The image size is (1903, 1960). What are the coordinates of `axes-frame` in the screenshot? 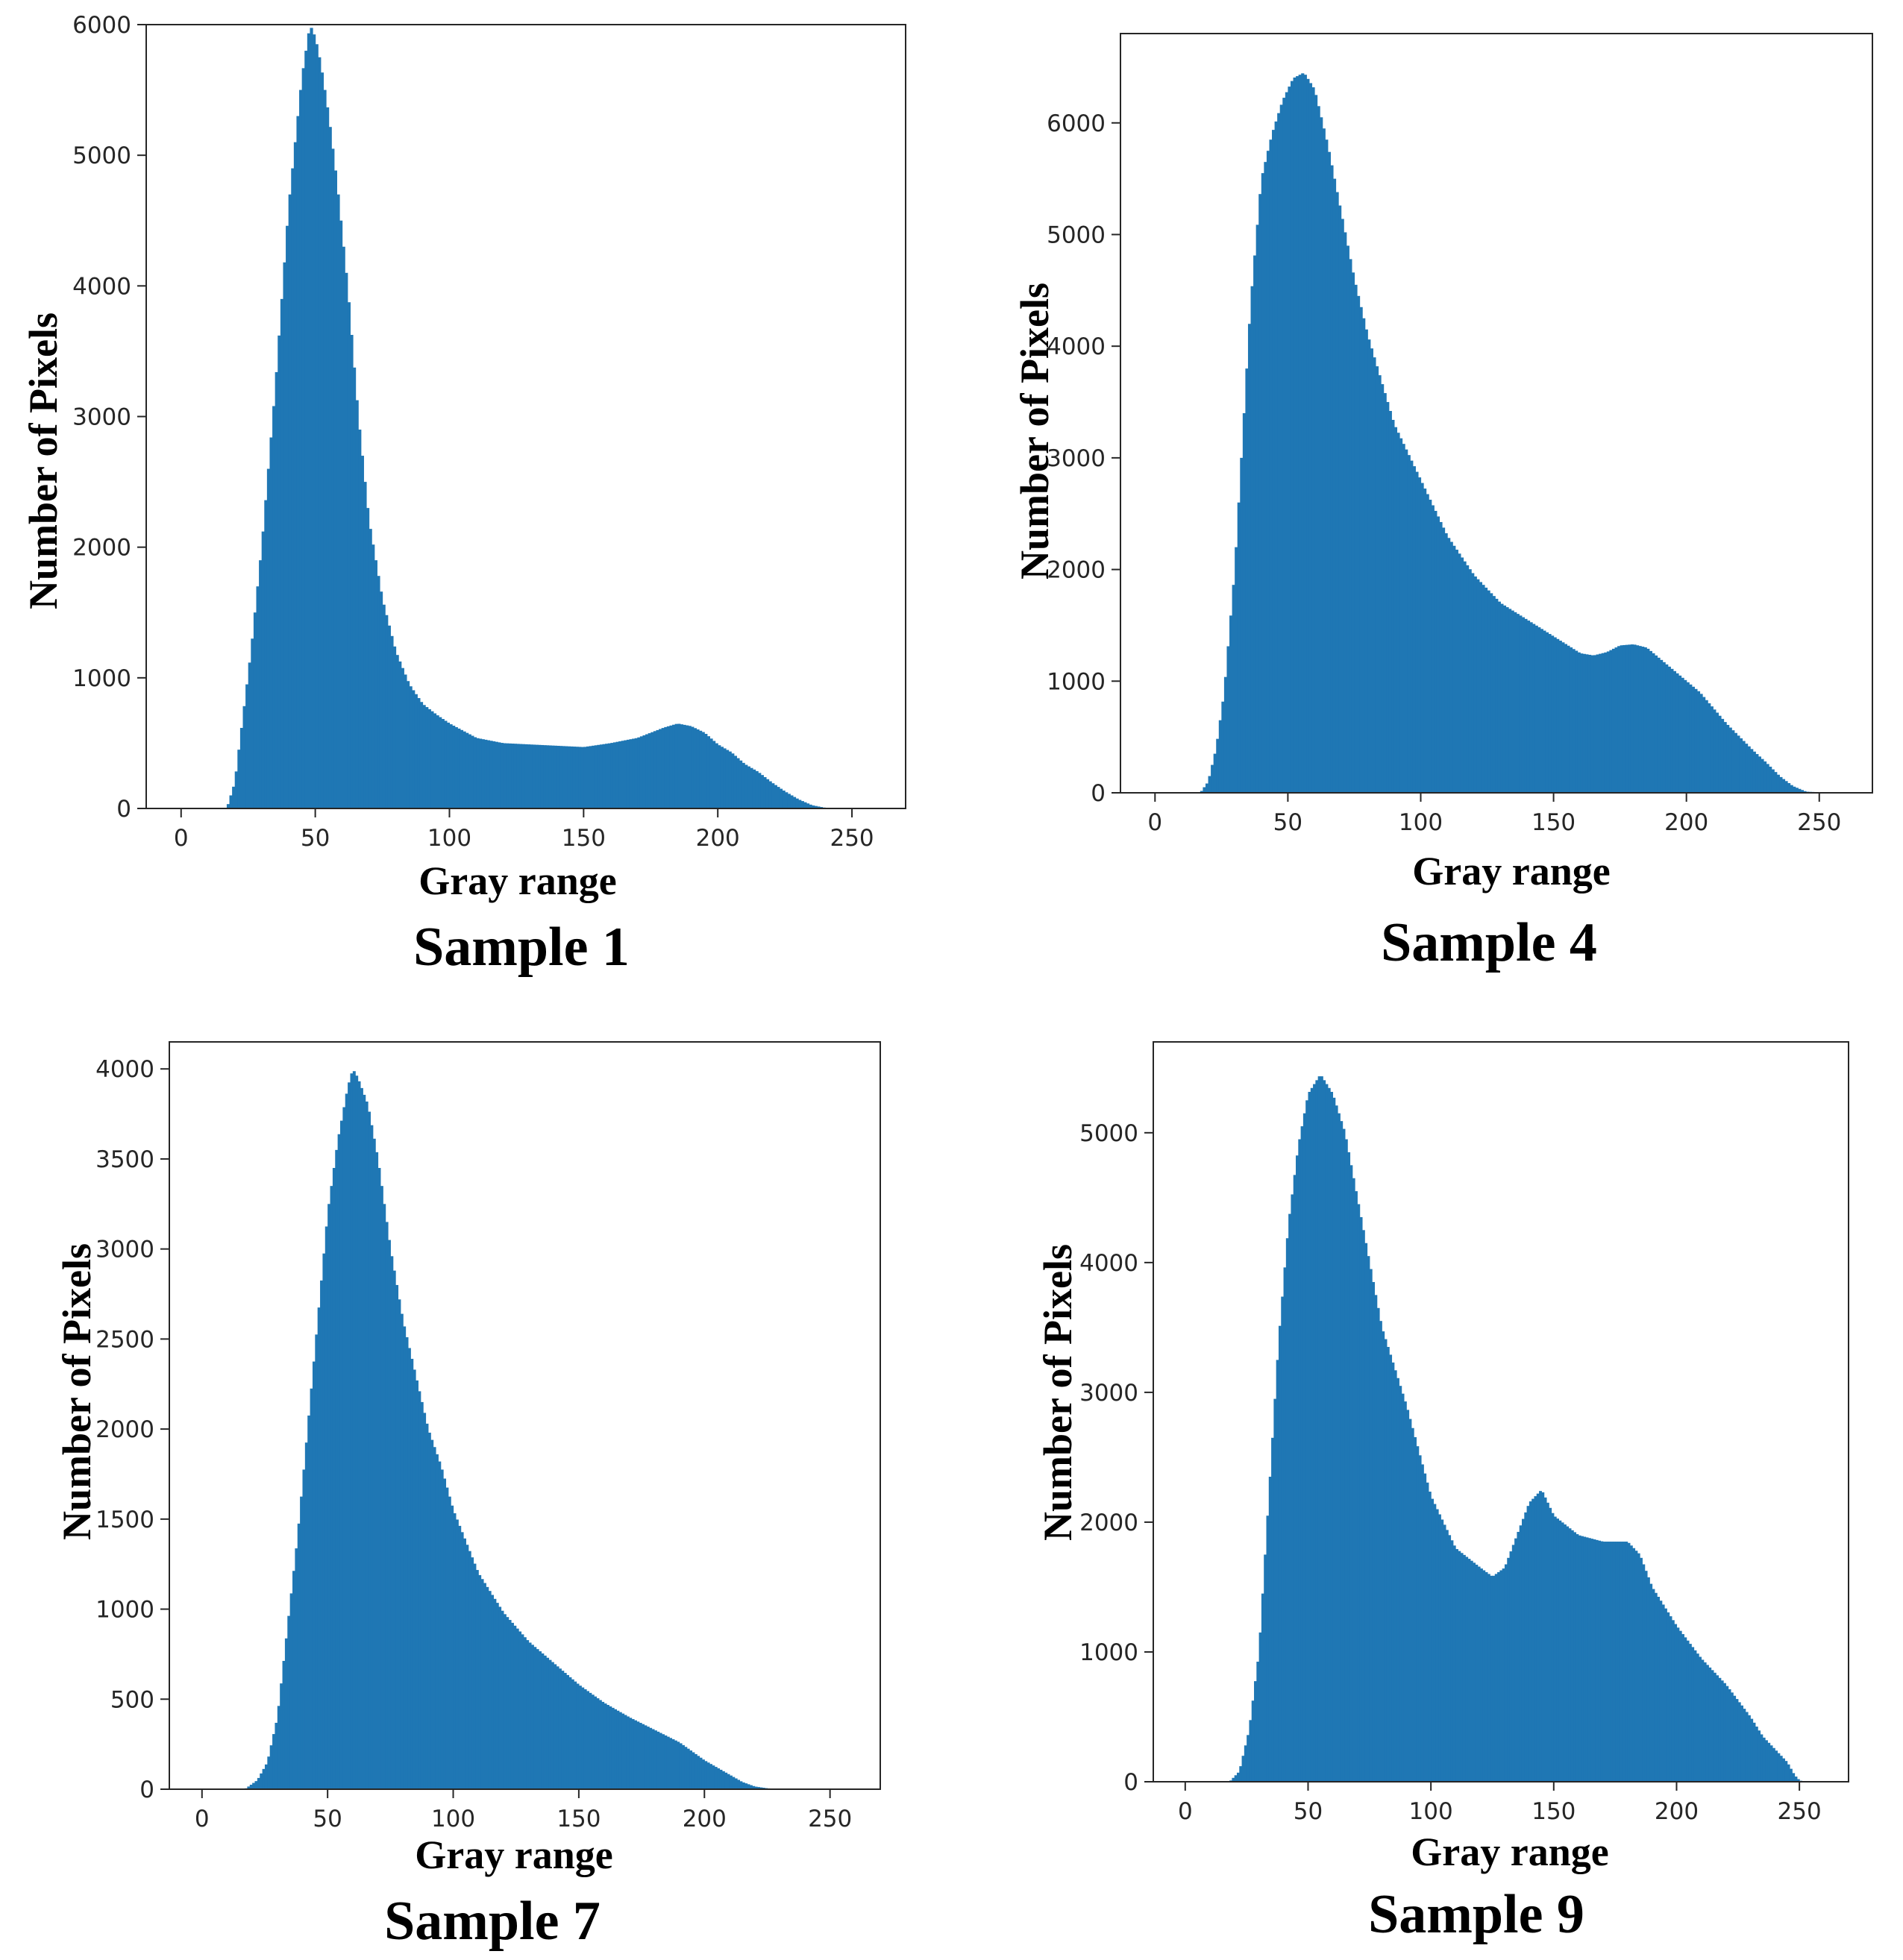 It's located at (1501, 1411).